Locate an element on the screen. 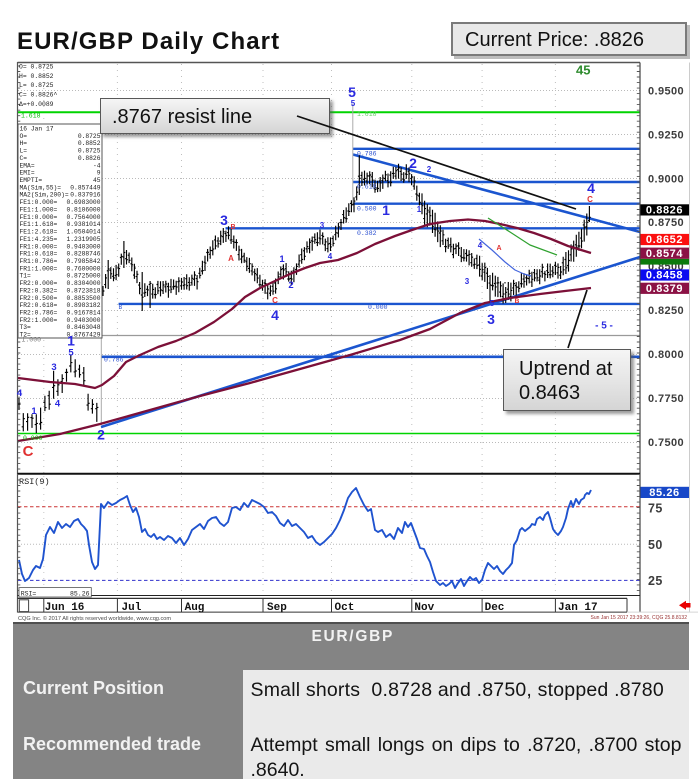  svg-text: EMA= is located at coordinates (27, 165).